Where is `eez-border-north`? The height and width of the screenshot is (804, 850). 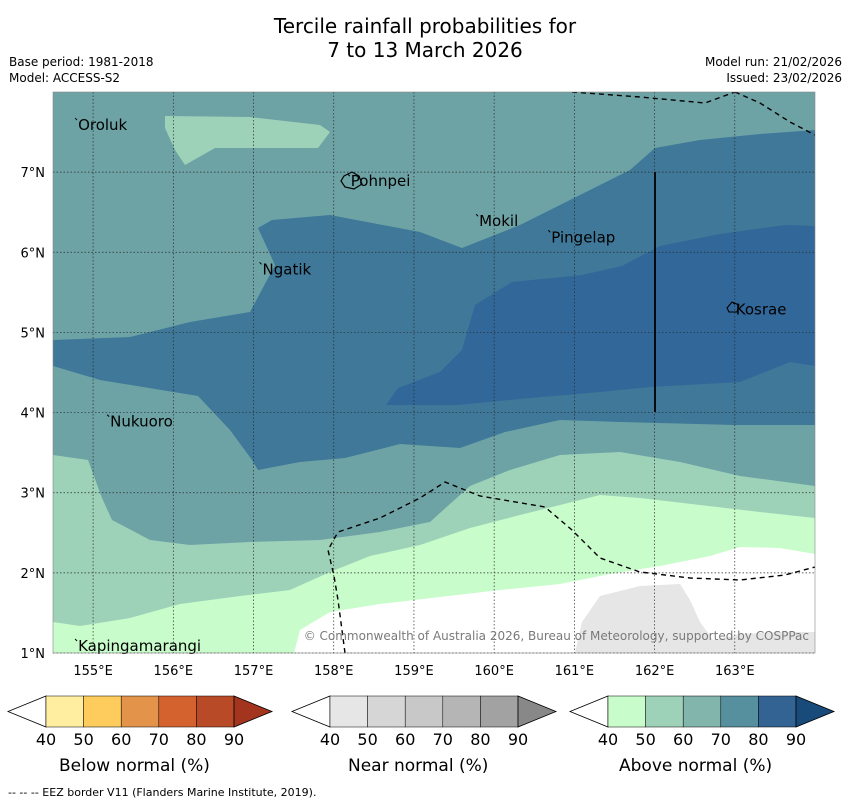
eez-border-north is located at coordinates (653, 98).